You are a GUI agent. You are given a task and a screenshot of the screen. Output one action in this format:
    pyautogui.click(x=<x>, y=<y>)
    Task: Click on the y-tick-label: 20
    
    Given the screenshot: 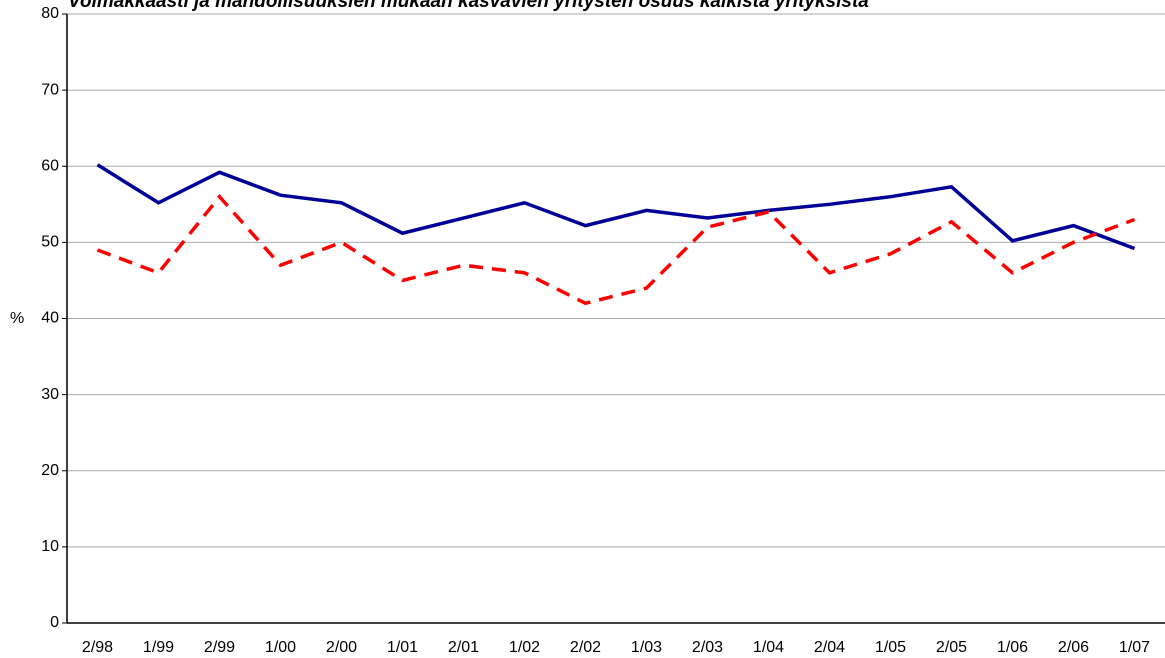 What is the action you would take?
    pyautogui.click(x=50, y=470)
    